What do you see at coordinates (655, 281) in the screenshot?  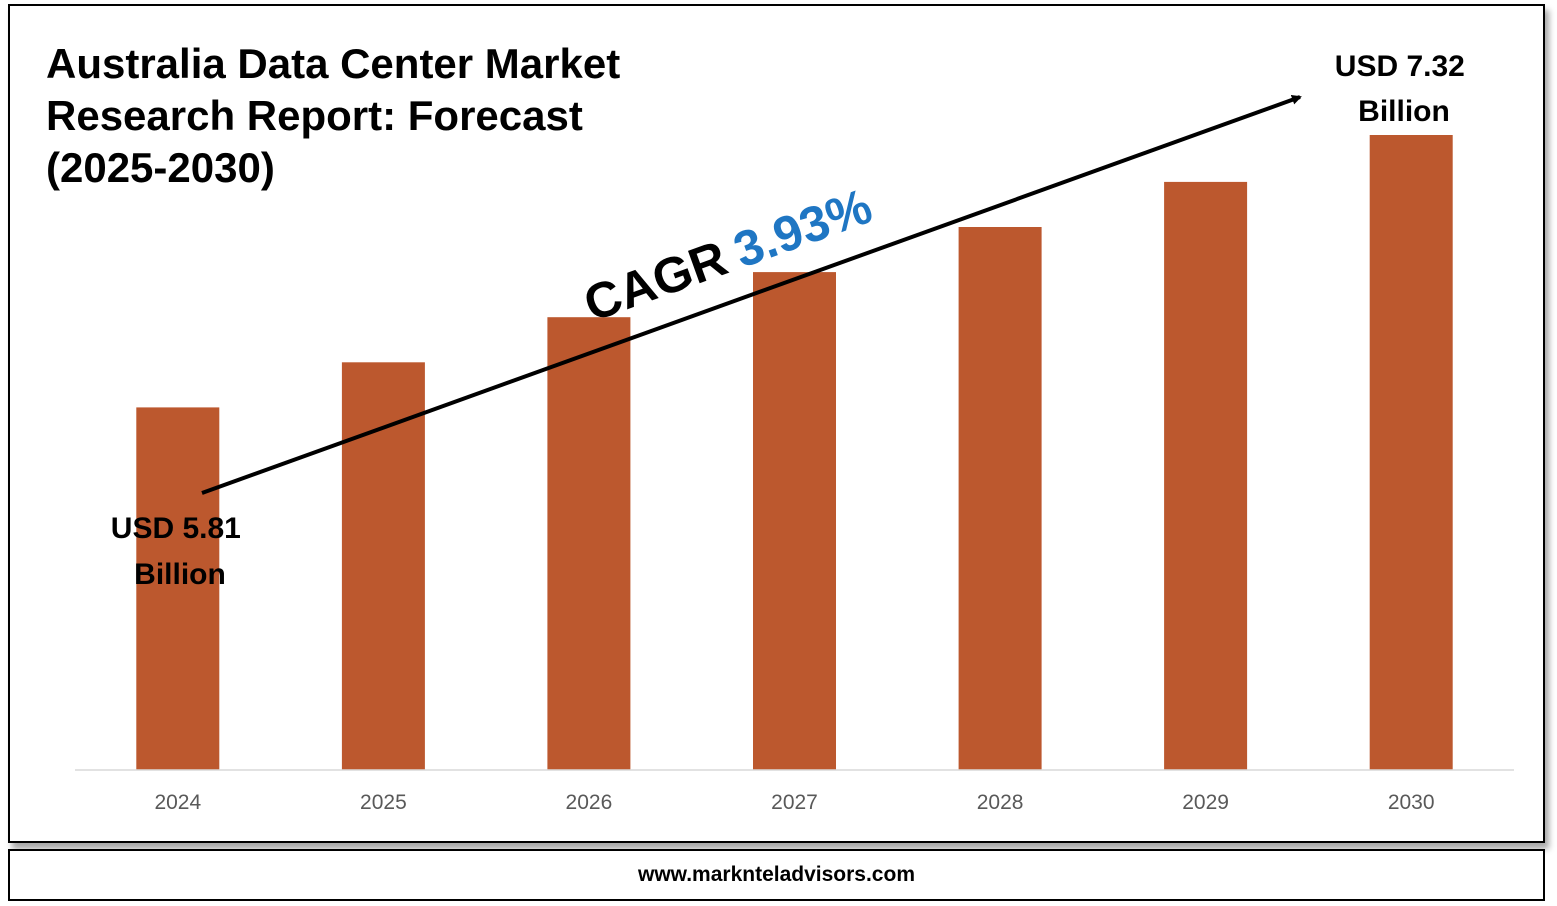 I see `cagr-label: CAGR` at bounding box center [655, 281].